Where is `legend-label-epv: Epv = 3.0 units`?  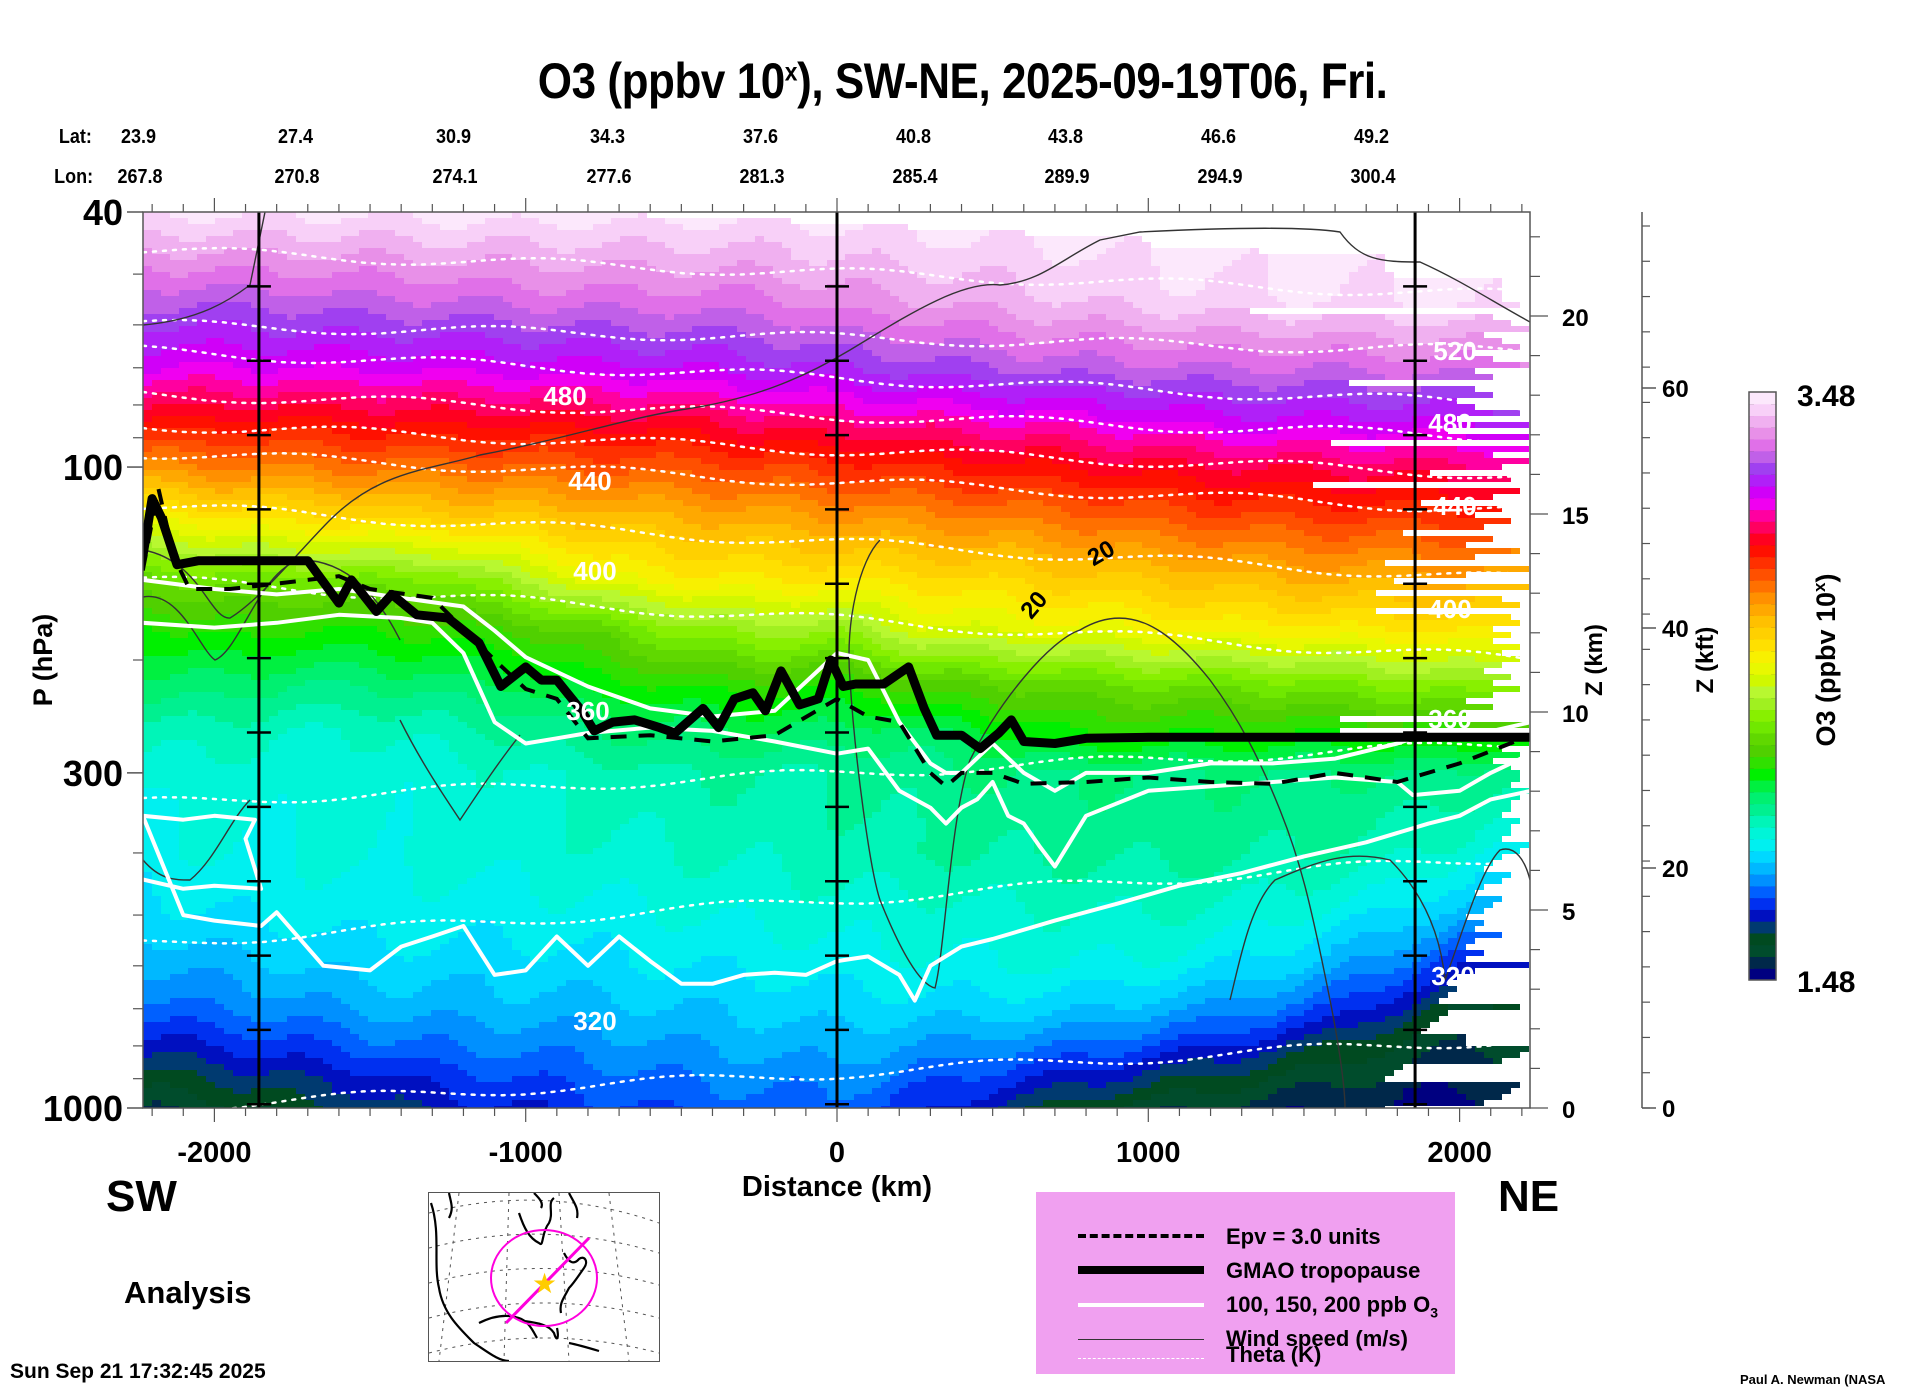 legend-label-epv: Epv = 3.0 units is located at coordinates (1303, 1236).